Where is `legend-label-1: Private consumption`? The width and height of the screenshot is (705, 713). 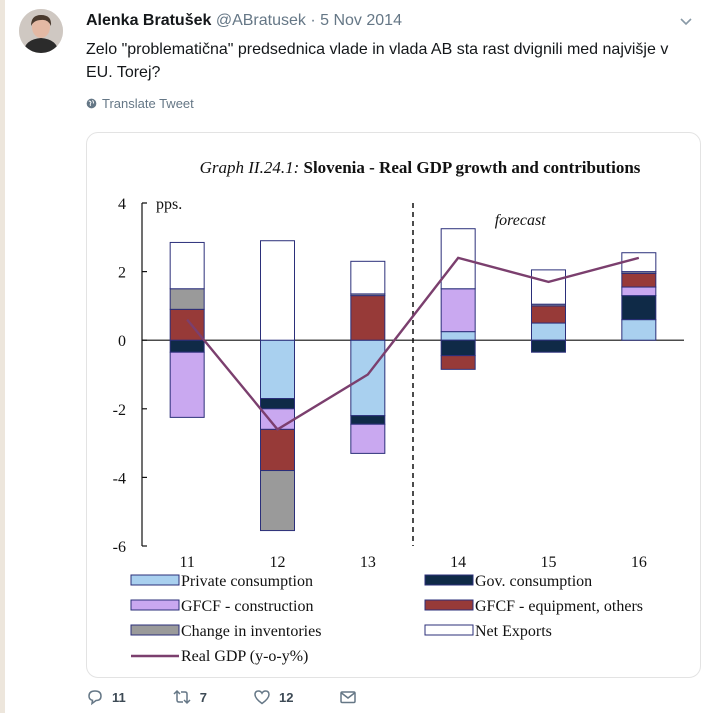
legend-label-1: Private consumption is located at coordinates (247, 581).